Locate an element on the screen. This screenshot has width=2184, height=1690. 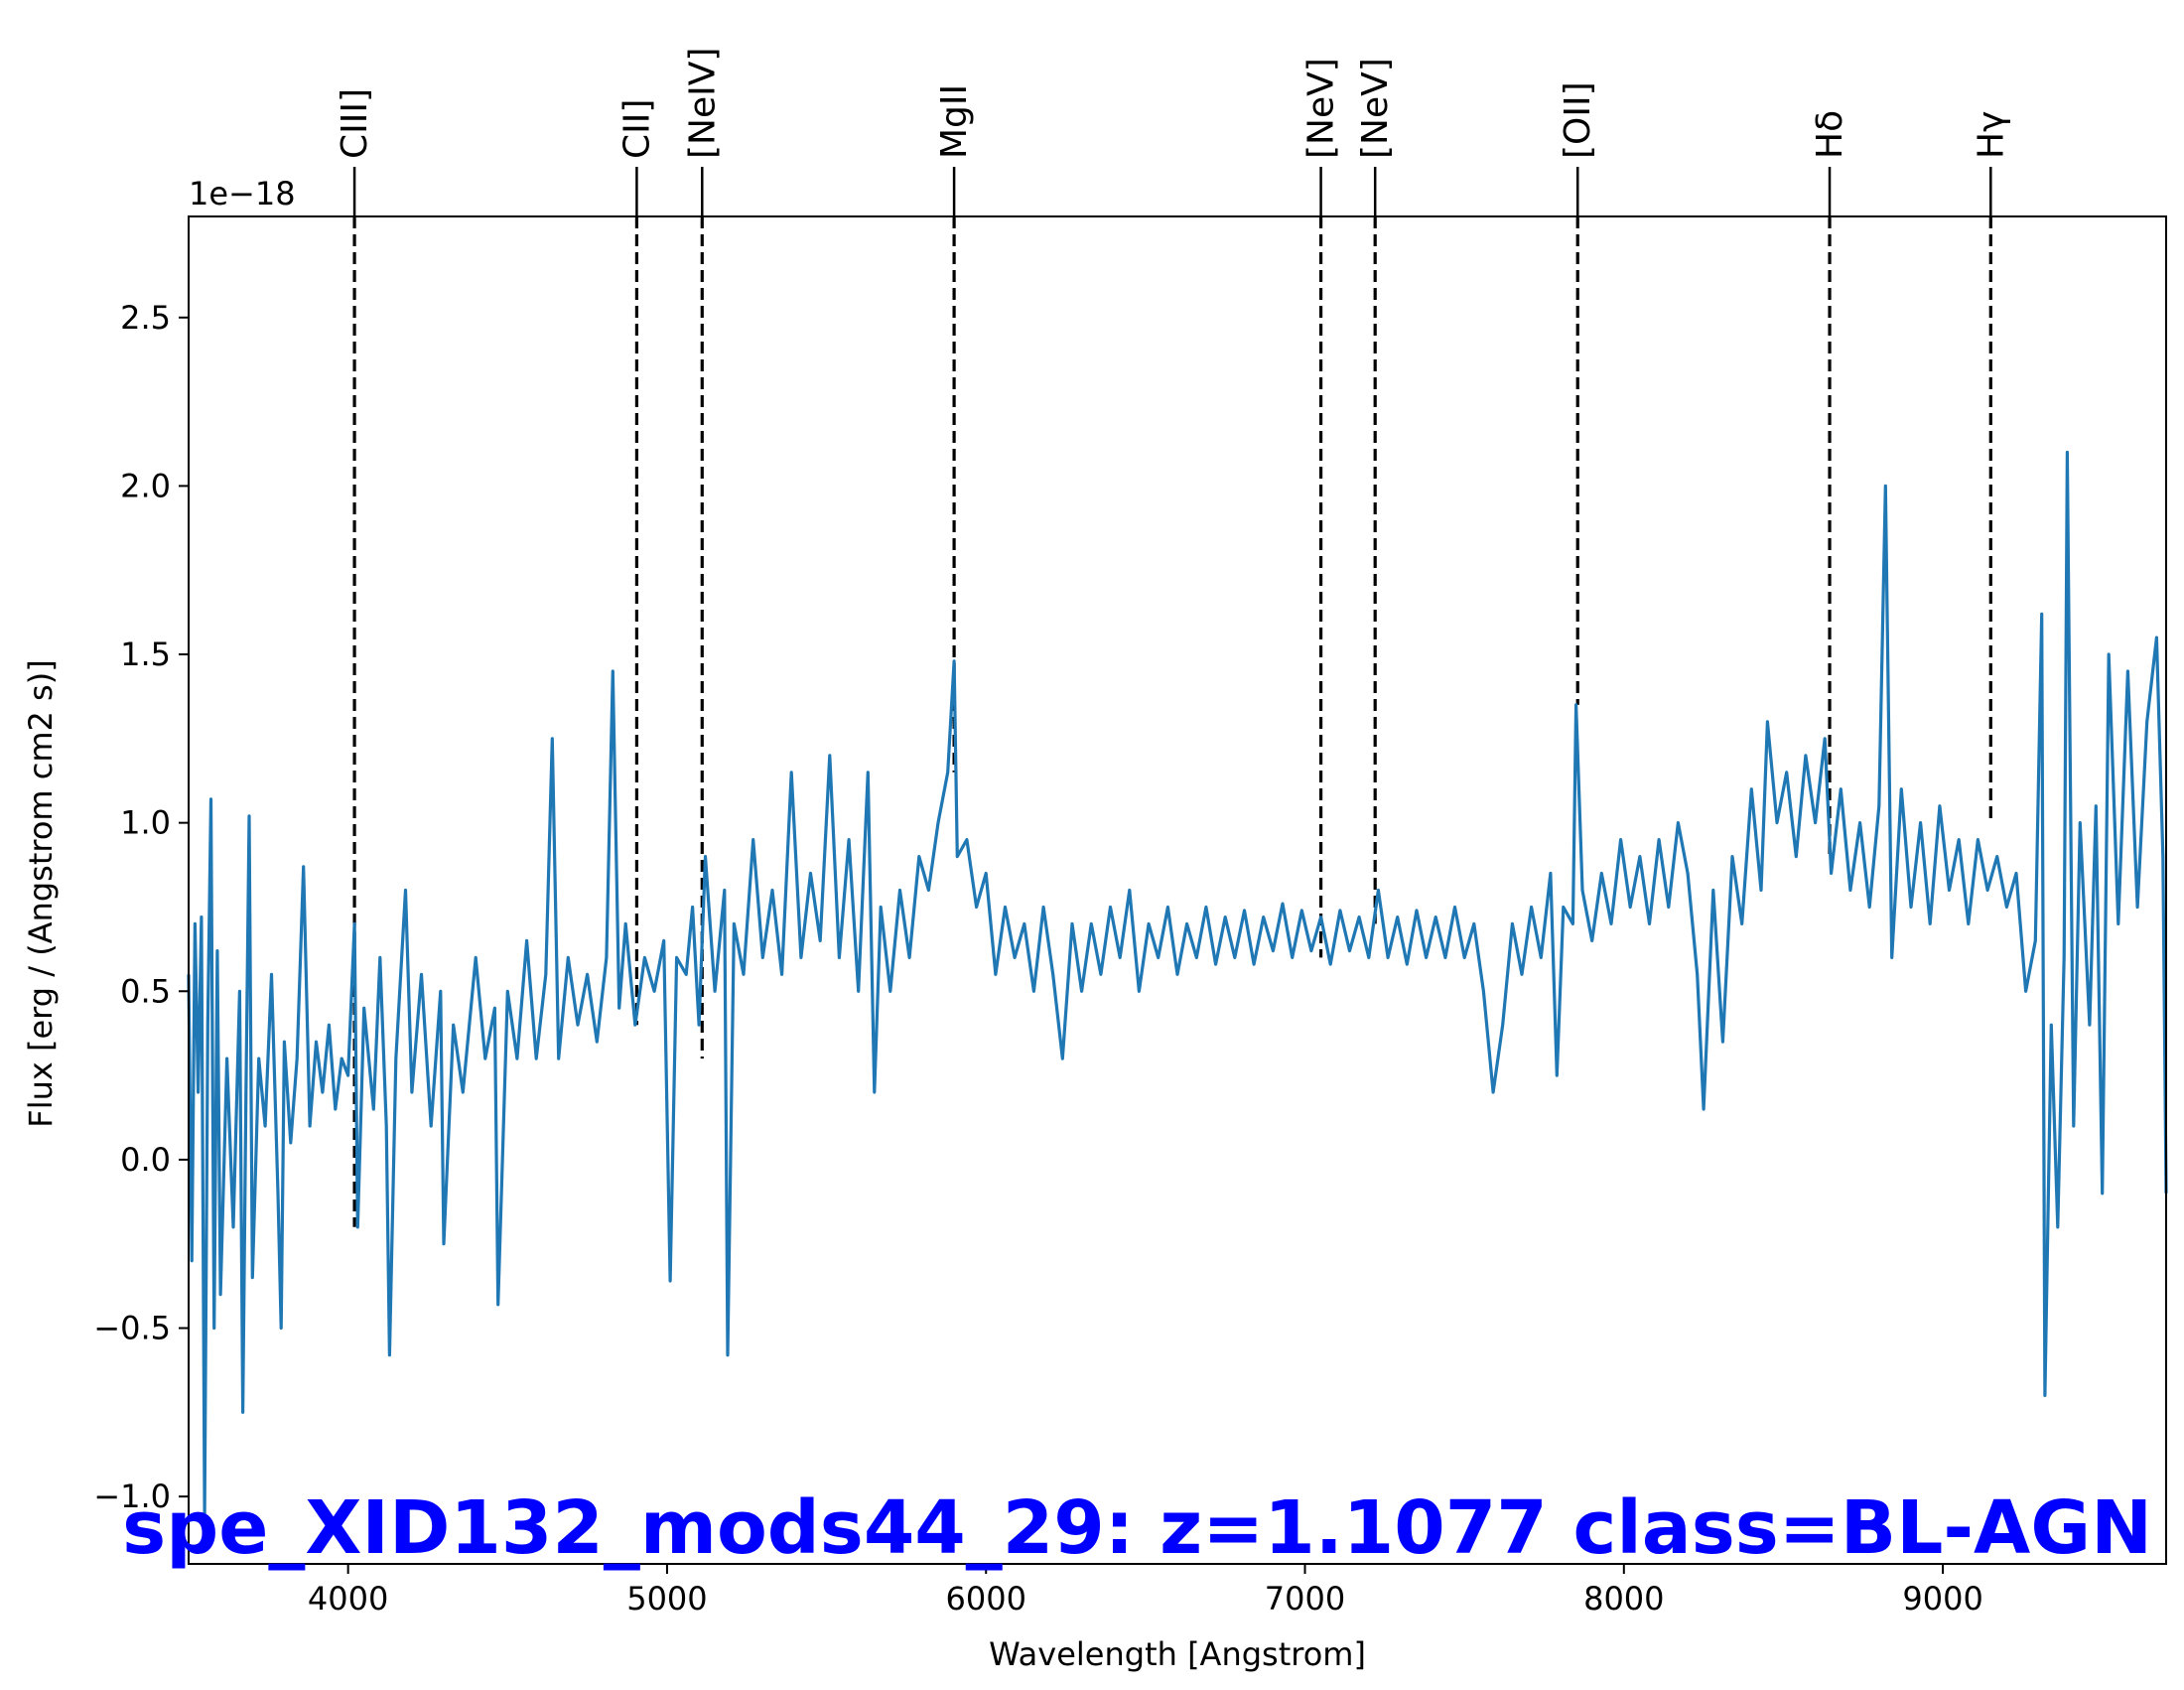
y-tick-label: 1.0 is located at coordinates (145, 823).